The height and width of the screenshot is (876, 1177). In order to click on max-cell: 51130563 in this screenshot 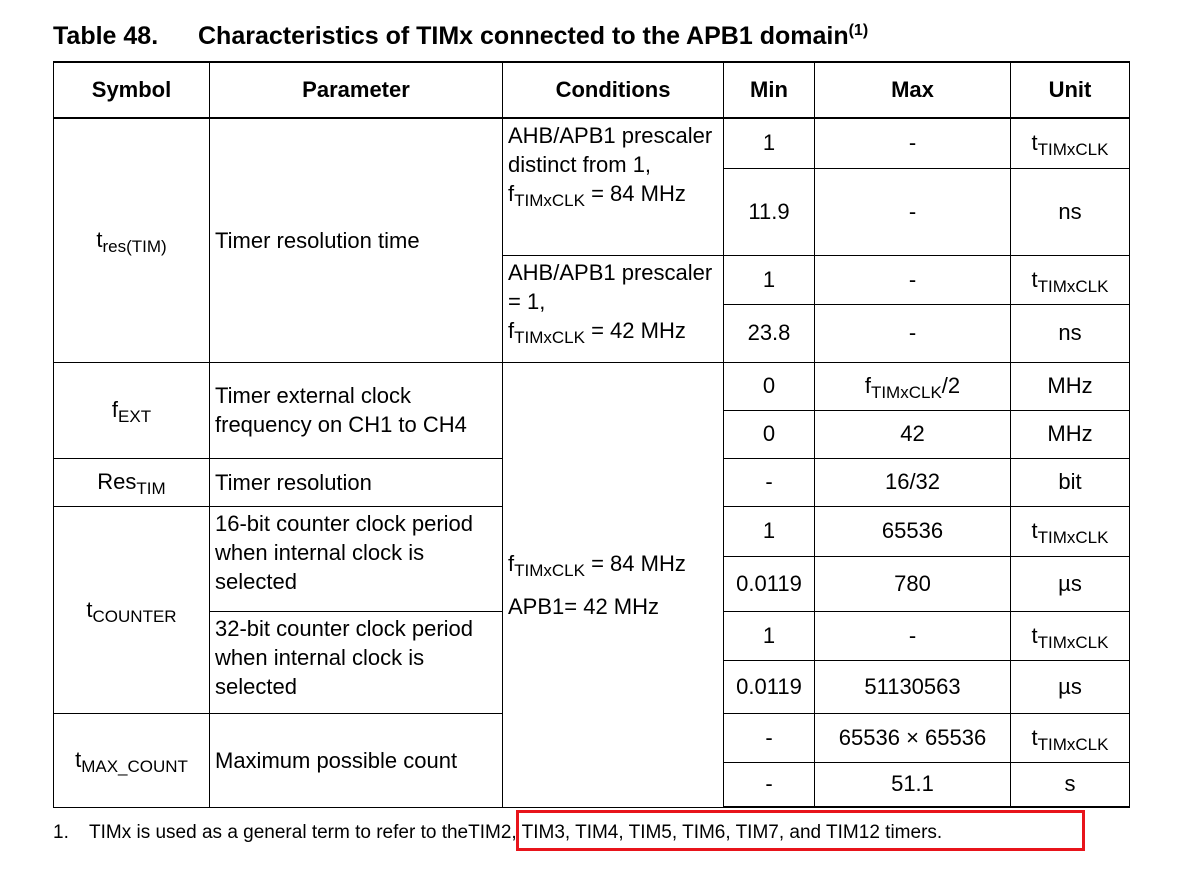, I will do `click(912, 686)`.